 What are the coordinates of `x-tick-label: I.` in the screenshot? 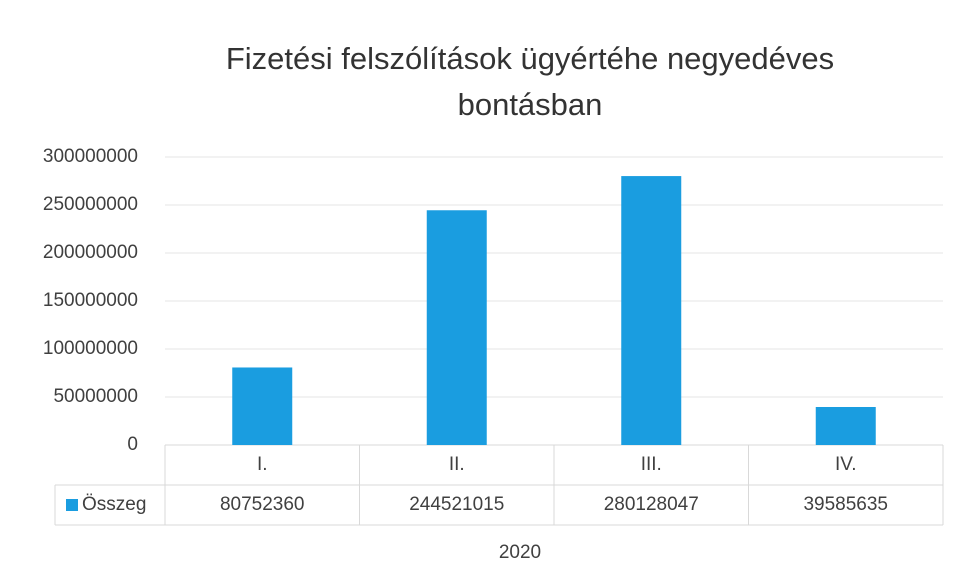 It's located at (262, 464).